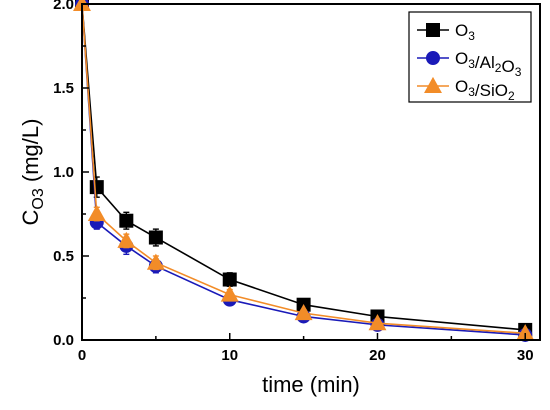 The width and height of the screenshot is (550, 410). I want to click on x-tick-label: 0, so click(82, 355).